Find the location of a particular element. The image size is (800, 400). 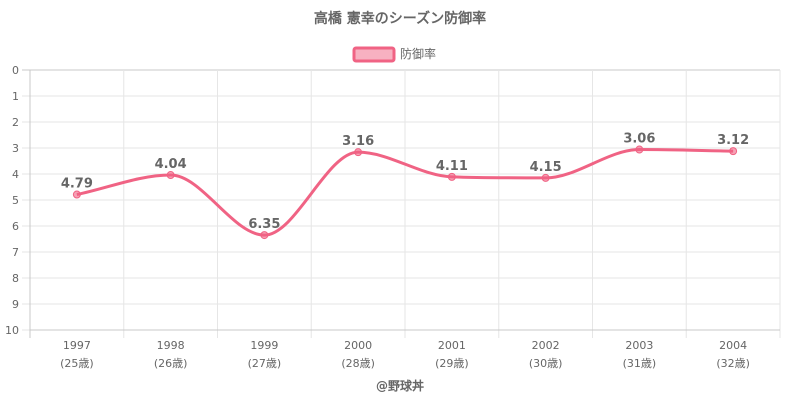

credit-text: @野球丼 is located at coordinates (400, 385).